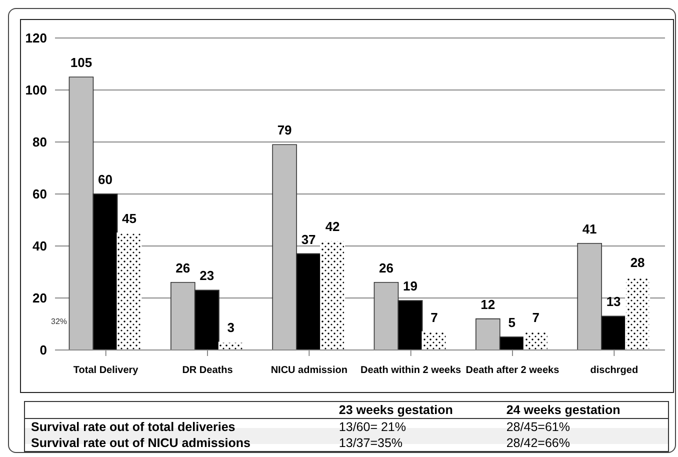  I want to click on data-label: 5, so click(512, 322).